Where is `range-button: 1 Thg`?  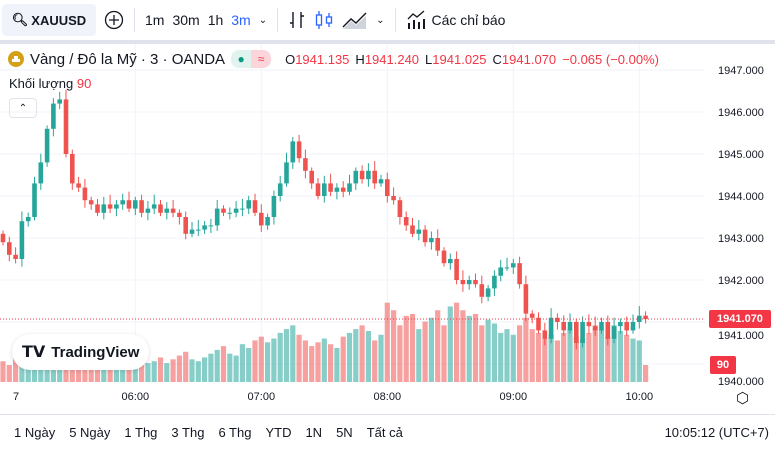 range-button: 1 Thg is located at coordinates (141, 432).